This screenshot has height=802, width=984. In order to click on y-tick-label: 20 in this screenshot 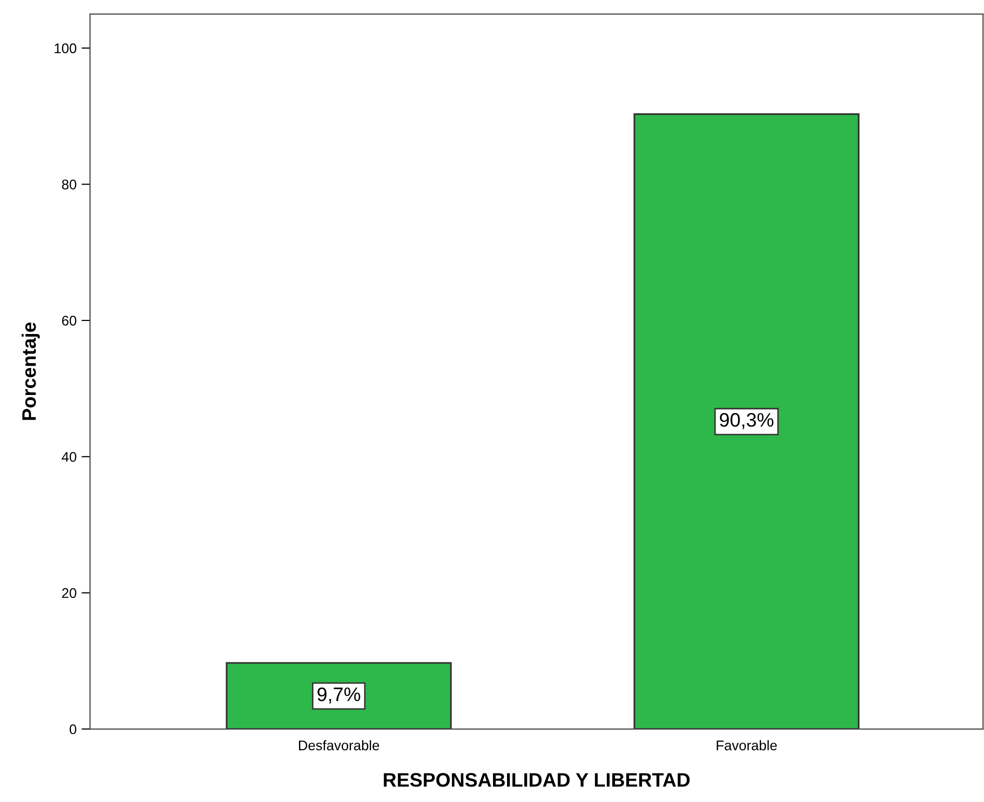, I will do `click(69, 593)`.